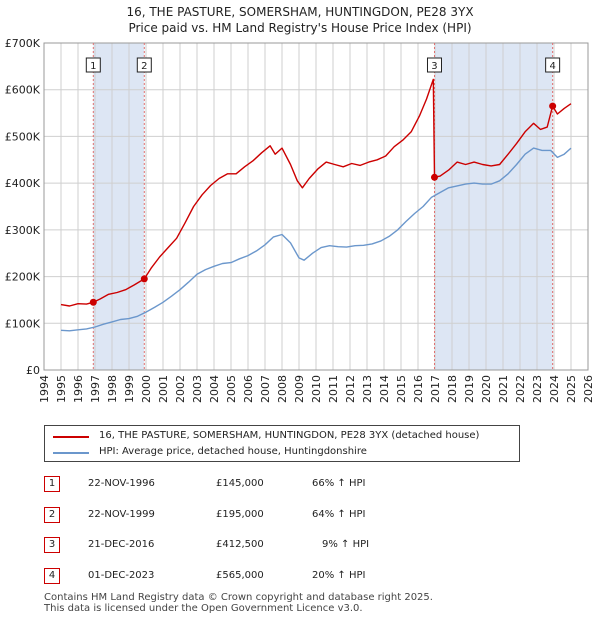 The image size is (600, 620). Describe the element at coordinates (486, 389) in the screenshot. I see `x-tick-label: 2020` at that location.